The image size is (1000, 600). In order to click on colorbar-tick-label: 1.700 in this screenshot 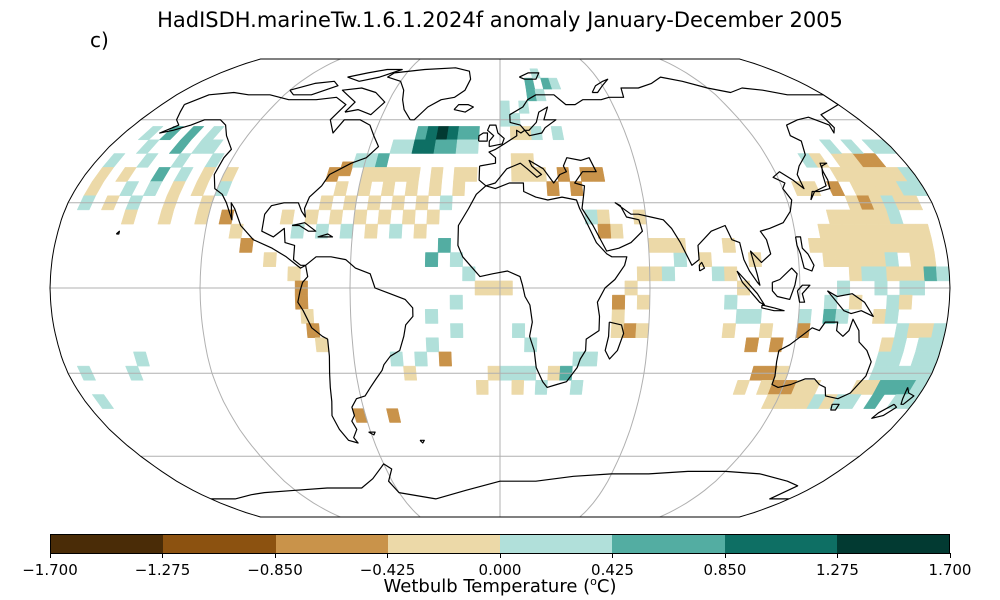, I will do `click(950, 570)`.